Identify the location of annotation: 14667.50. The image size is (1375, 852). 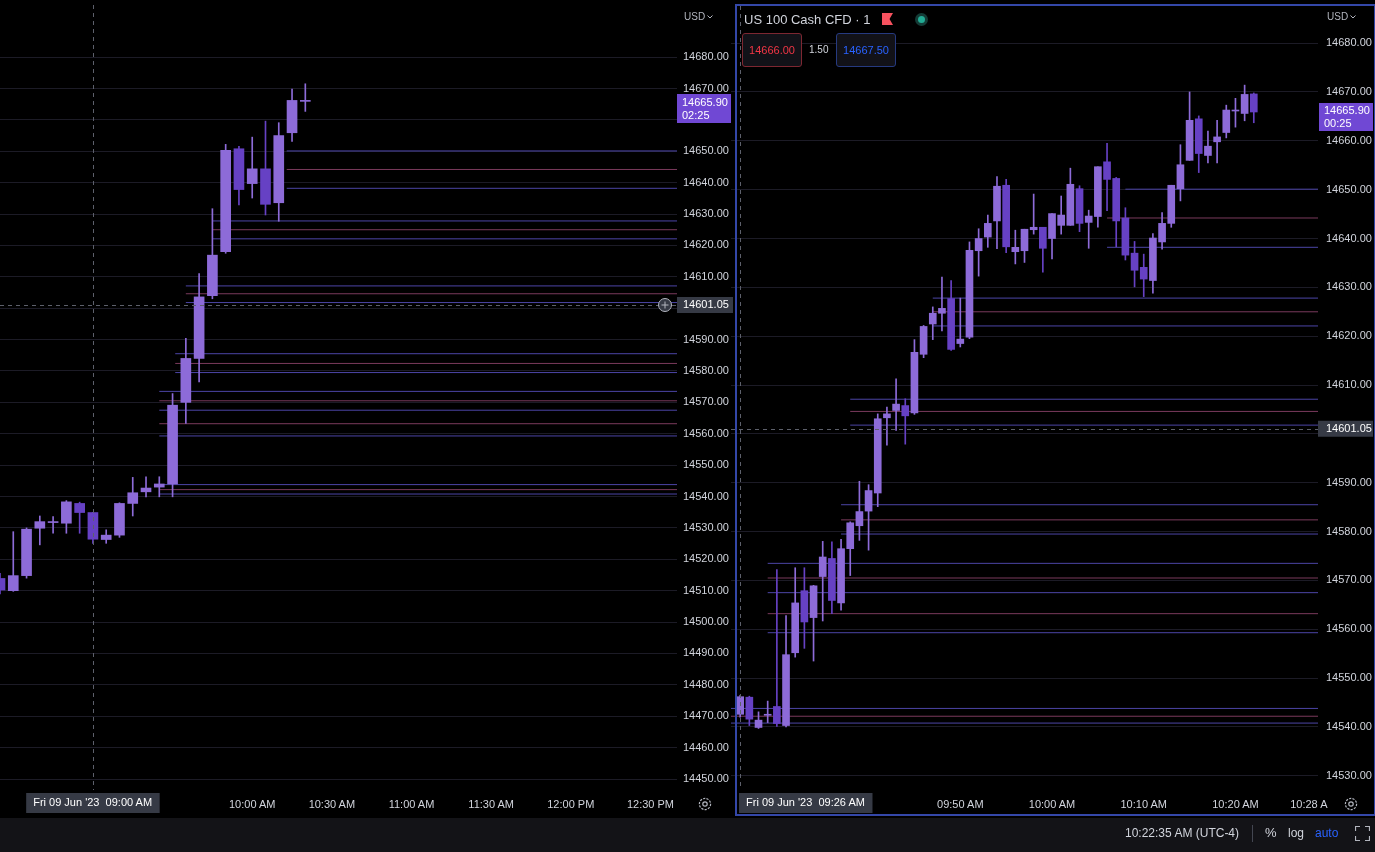
(866, 50).